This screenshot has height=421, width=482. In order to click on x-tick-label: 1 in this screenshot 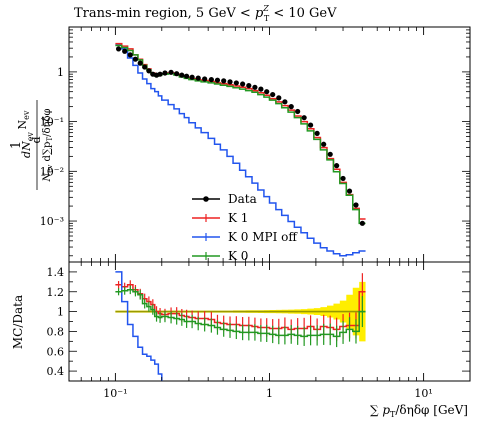, I will do `click(269, 393)`.